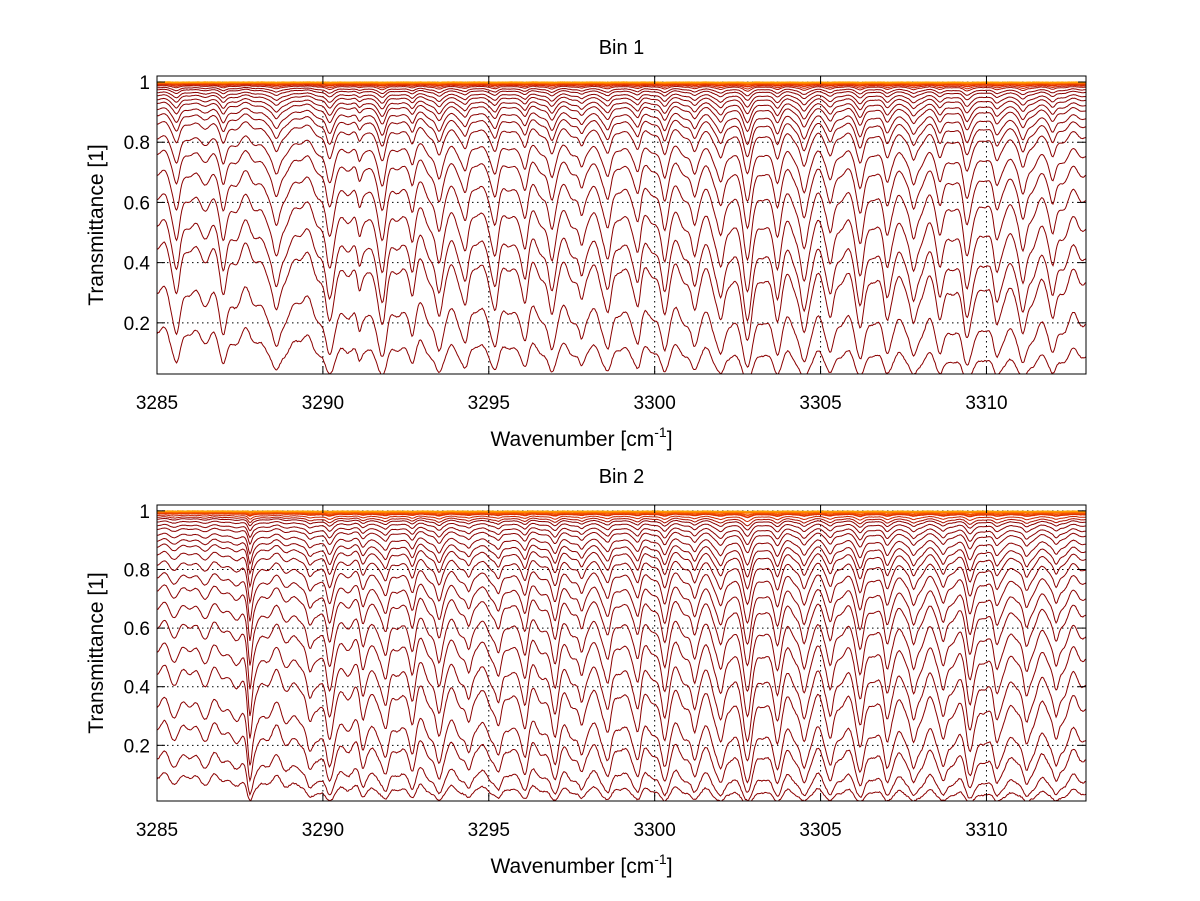 The image size is (1200, 901). What do you see at coordinates (622, 477) in the screenshot?
I see `chart-title: Bin 2` at bounding box center [622, 477].